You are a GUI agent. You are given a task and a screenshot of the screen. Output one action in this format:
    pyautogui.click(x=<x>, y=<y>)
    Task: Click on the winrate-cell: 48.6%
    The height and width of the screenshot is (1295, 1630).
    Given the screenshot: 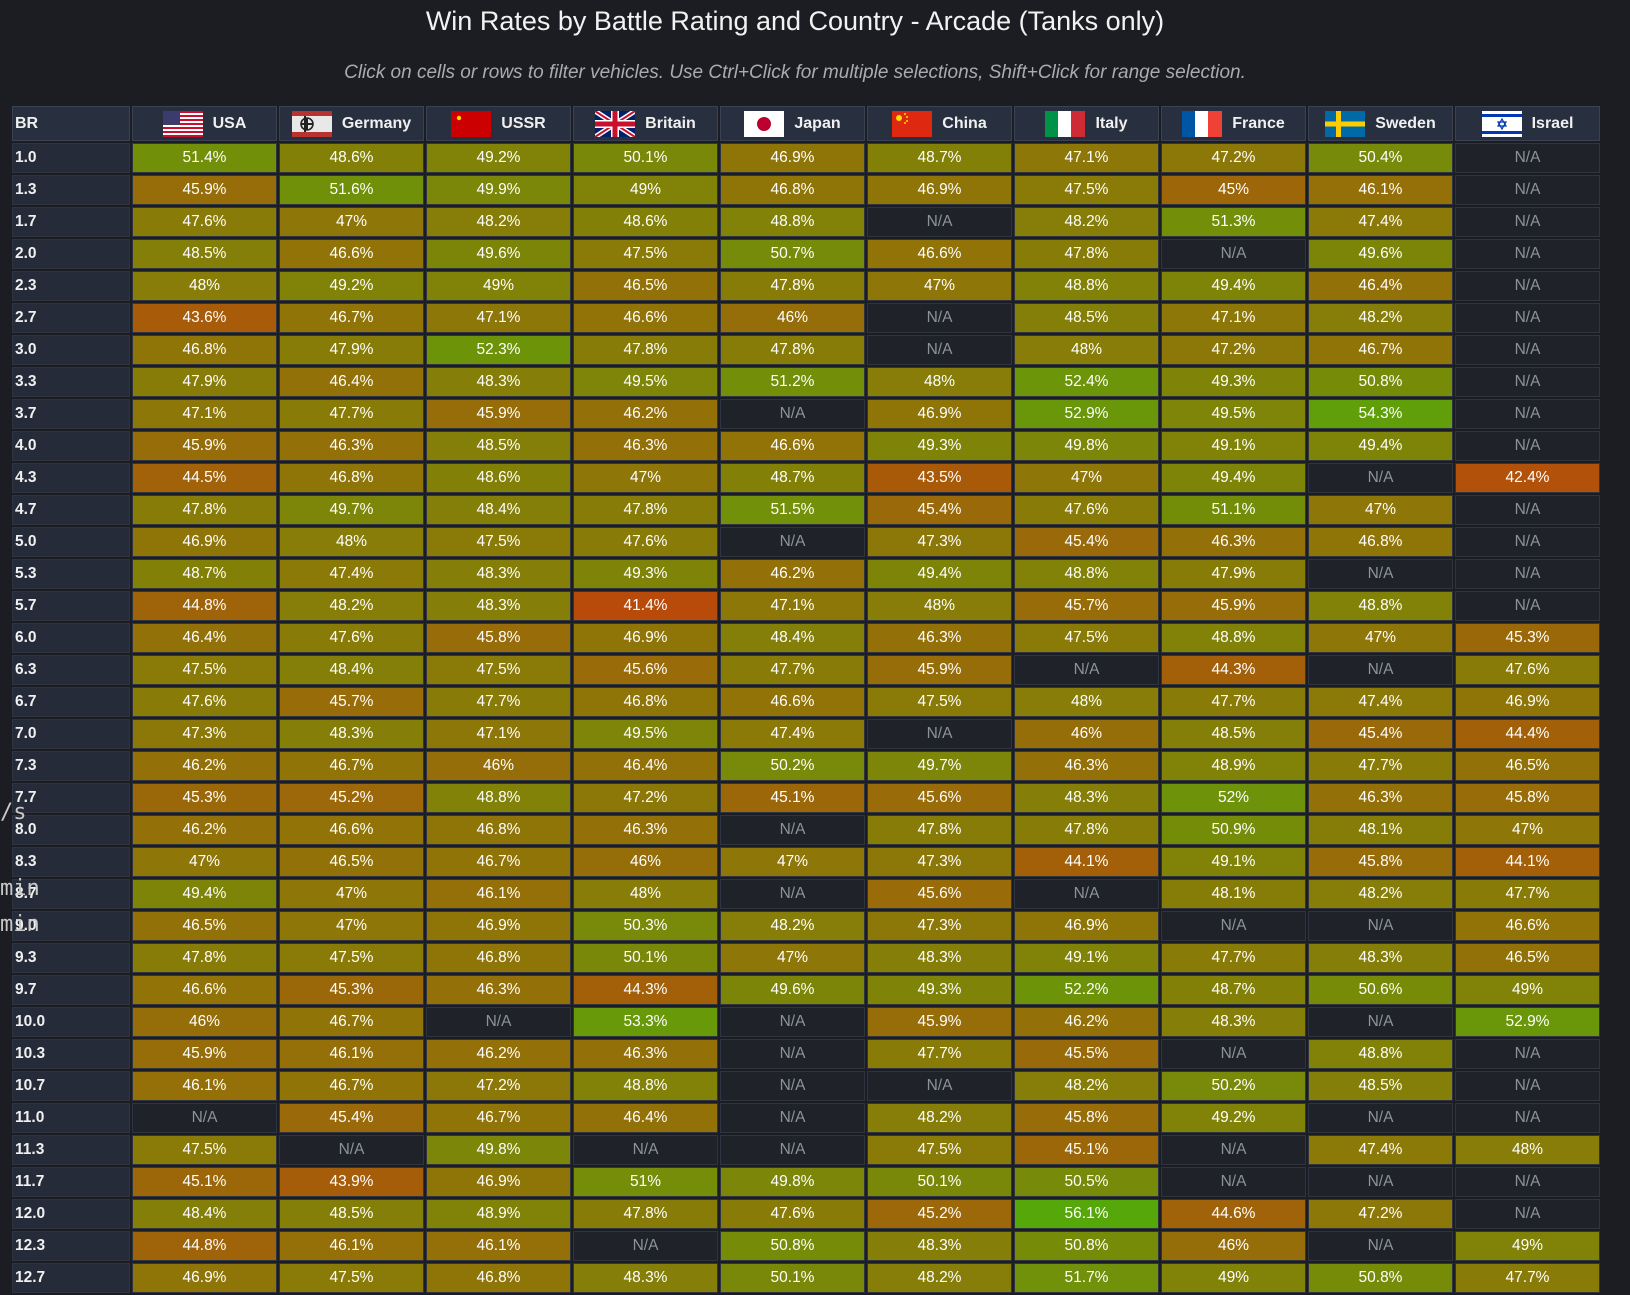 What is the action you would take?
    pyautogui.click(x=498, y=478)
    